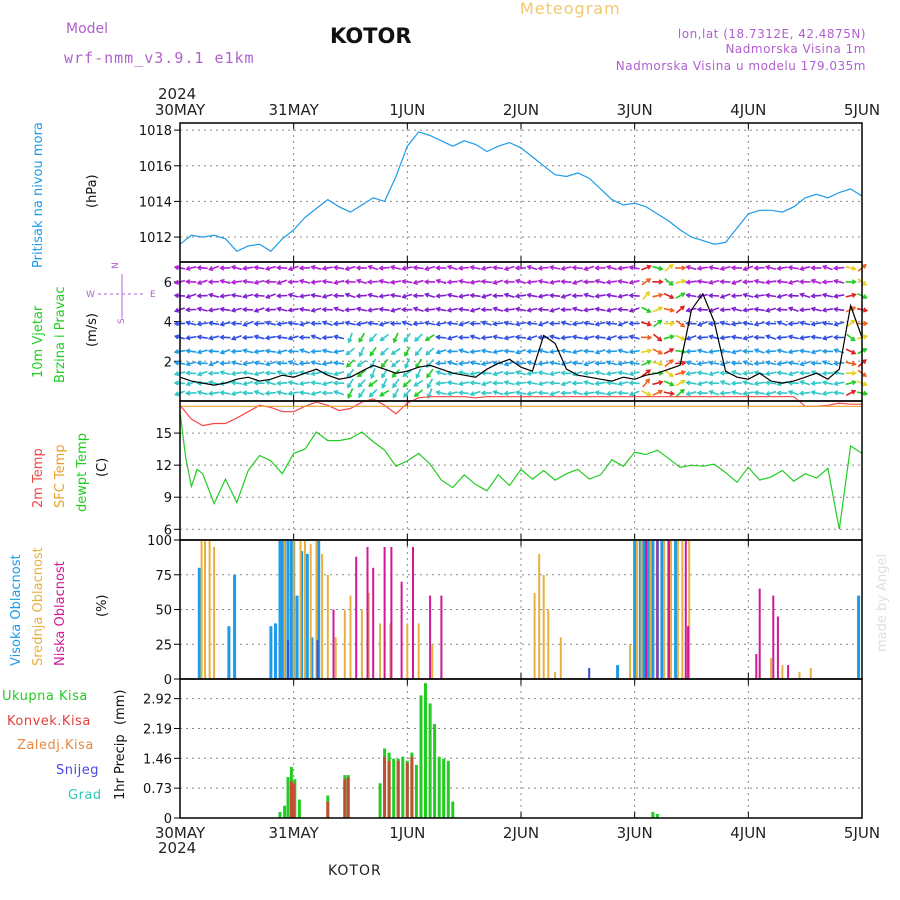 Image resolution: width=900 pixels, height=900 pixels. What do you see at coordinates (168, 498) in the screenshot?
I see `y-tick-label: 9` at bounding box center [168, 498].